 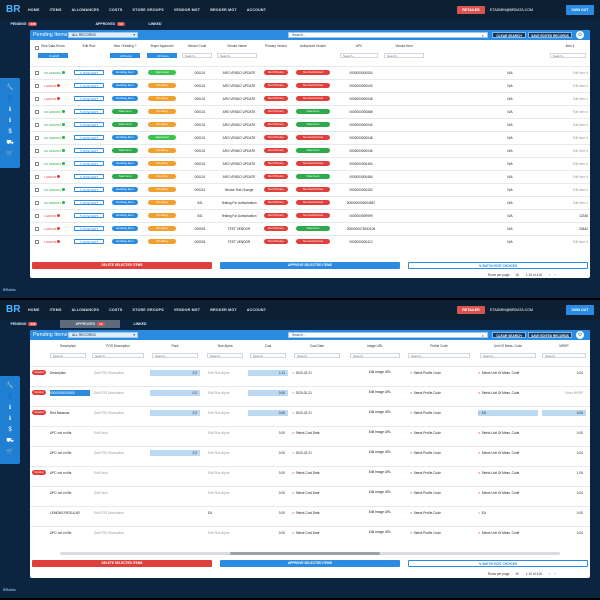 I want to click on size-alpha-field: Edit Size Alpha, so click(x=219, y=392).